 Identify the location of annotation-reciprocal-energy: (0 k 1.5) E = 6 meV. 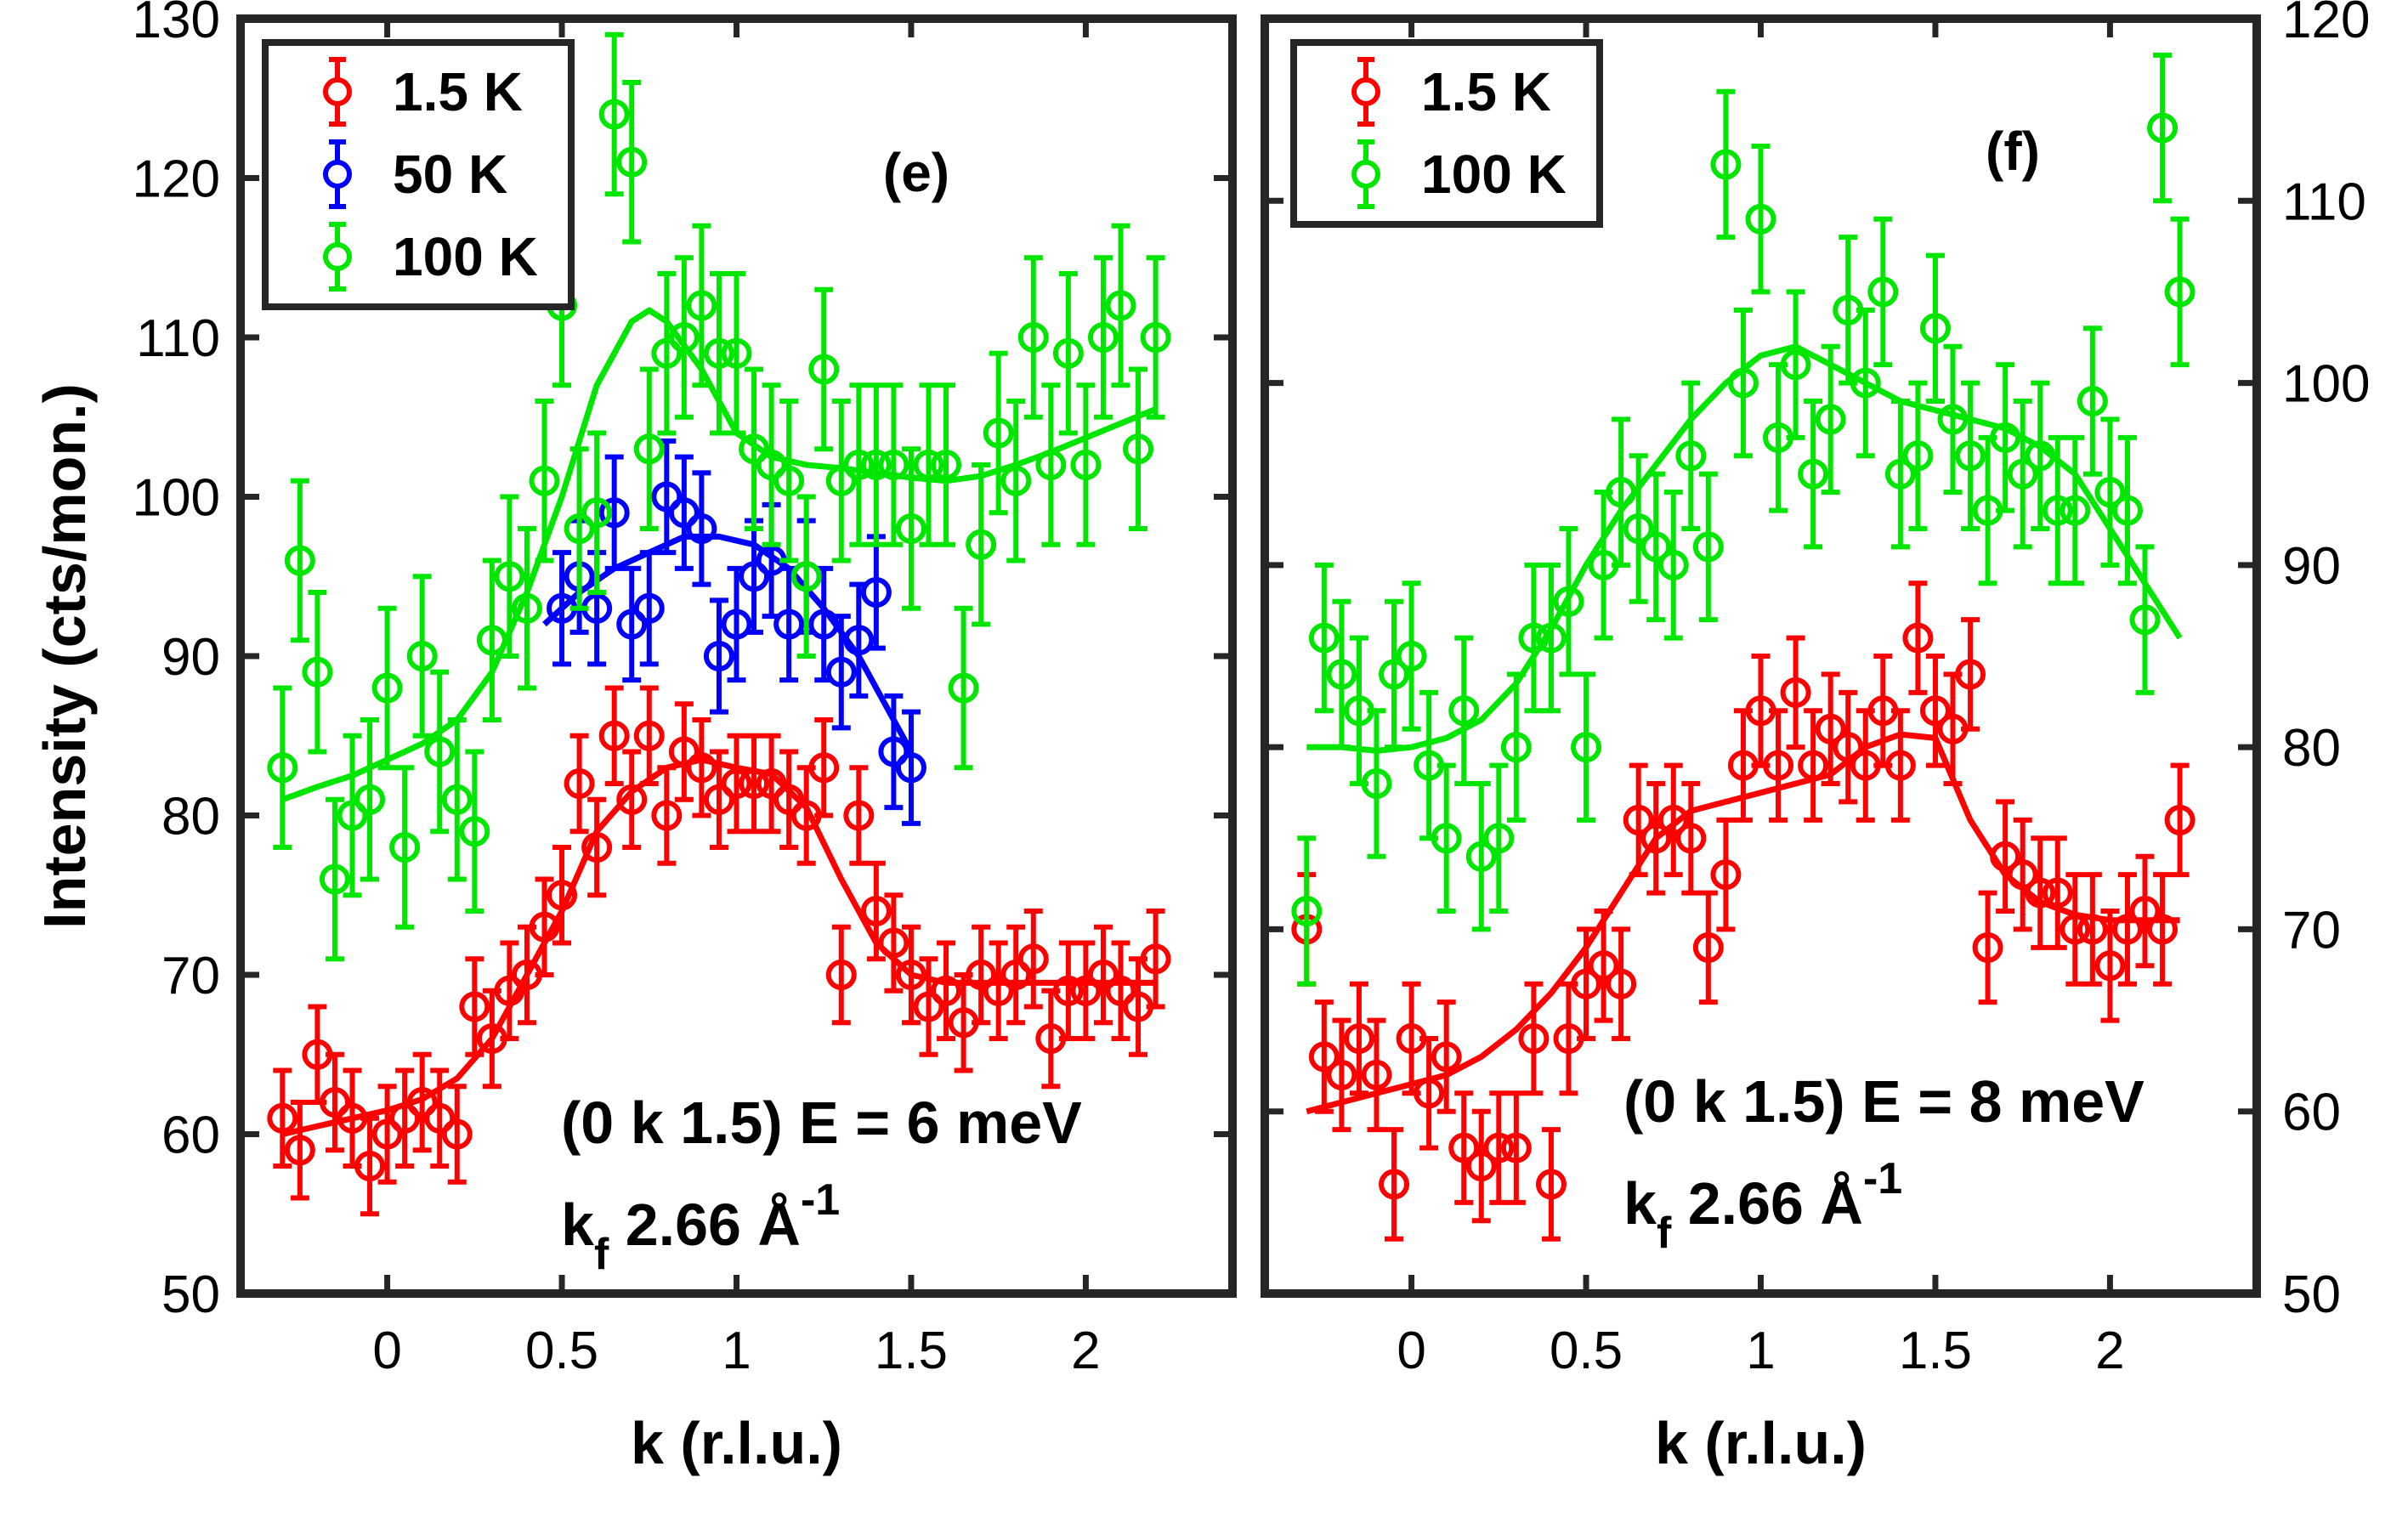
(822, 1123).